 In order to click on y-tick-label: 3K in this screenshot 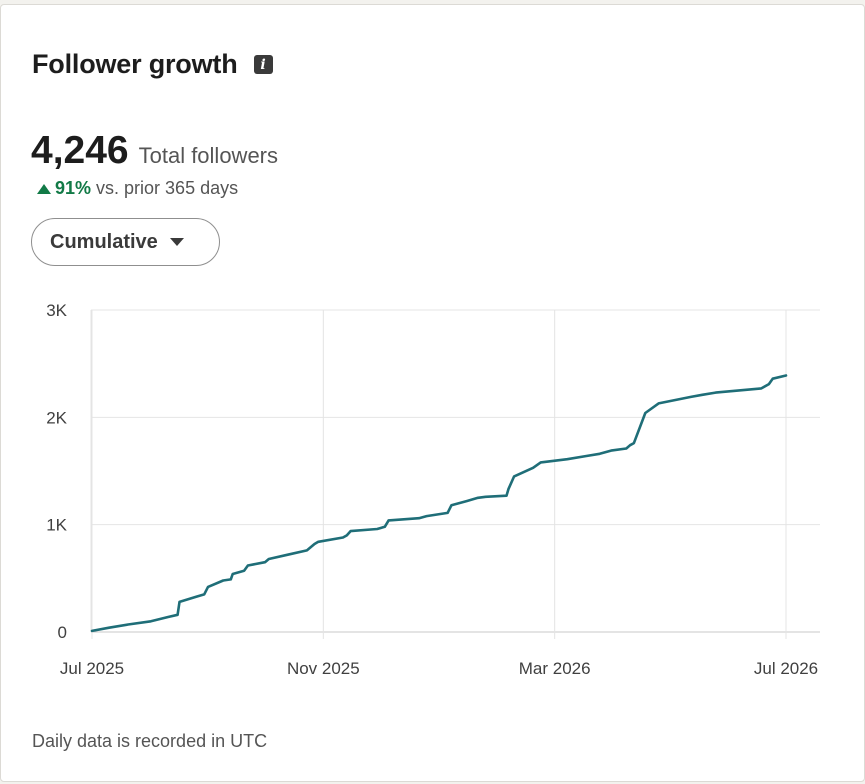, I will do `click(56, 310)`.